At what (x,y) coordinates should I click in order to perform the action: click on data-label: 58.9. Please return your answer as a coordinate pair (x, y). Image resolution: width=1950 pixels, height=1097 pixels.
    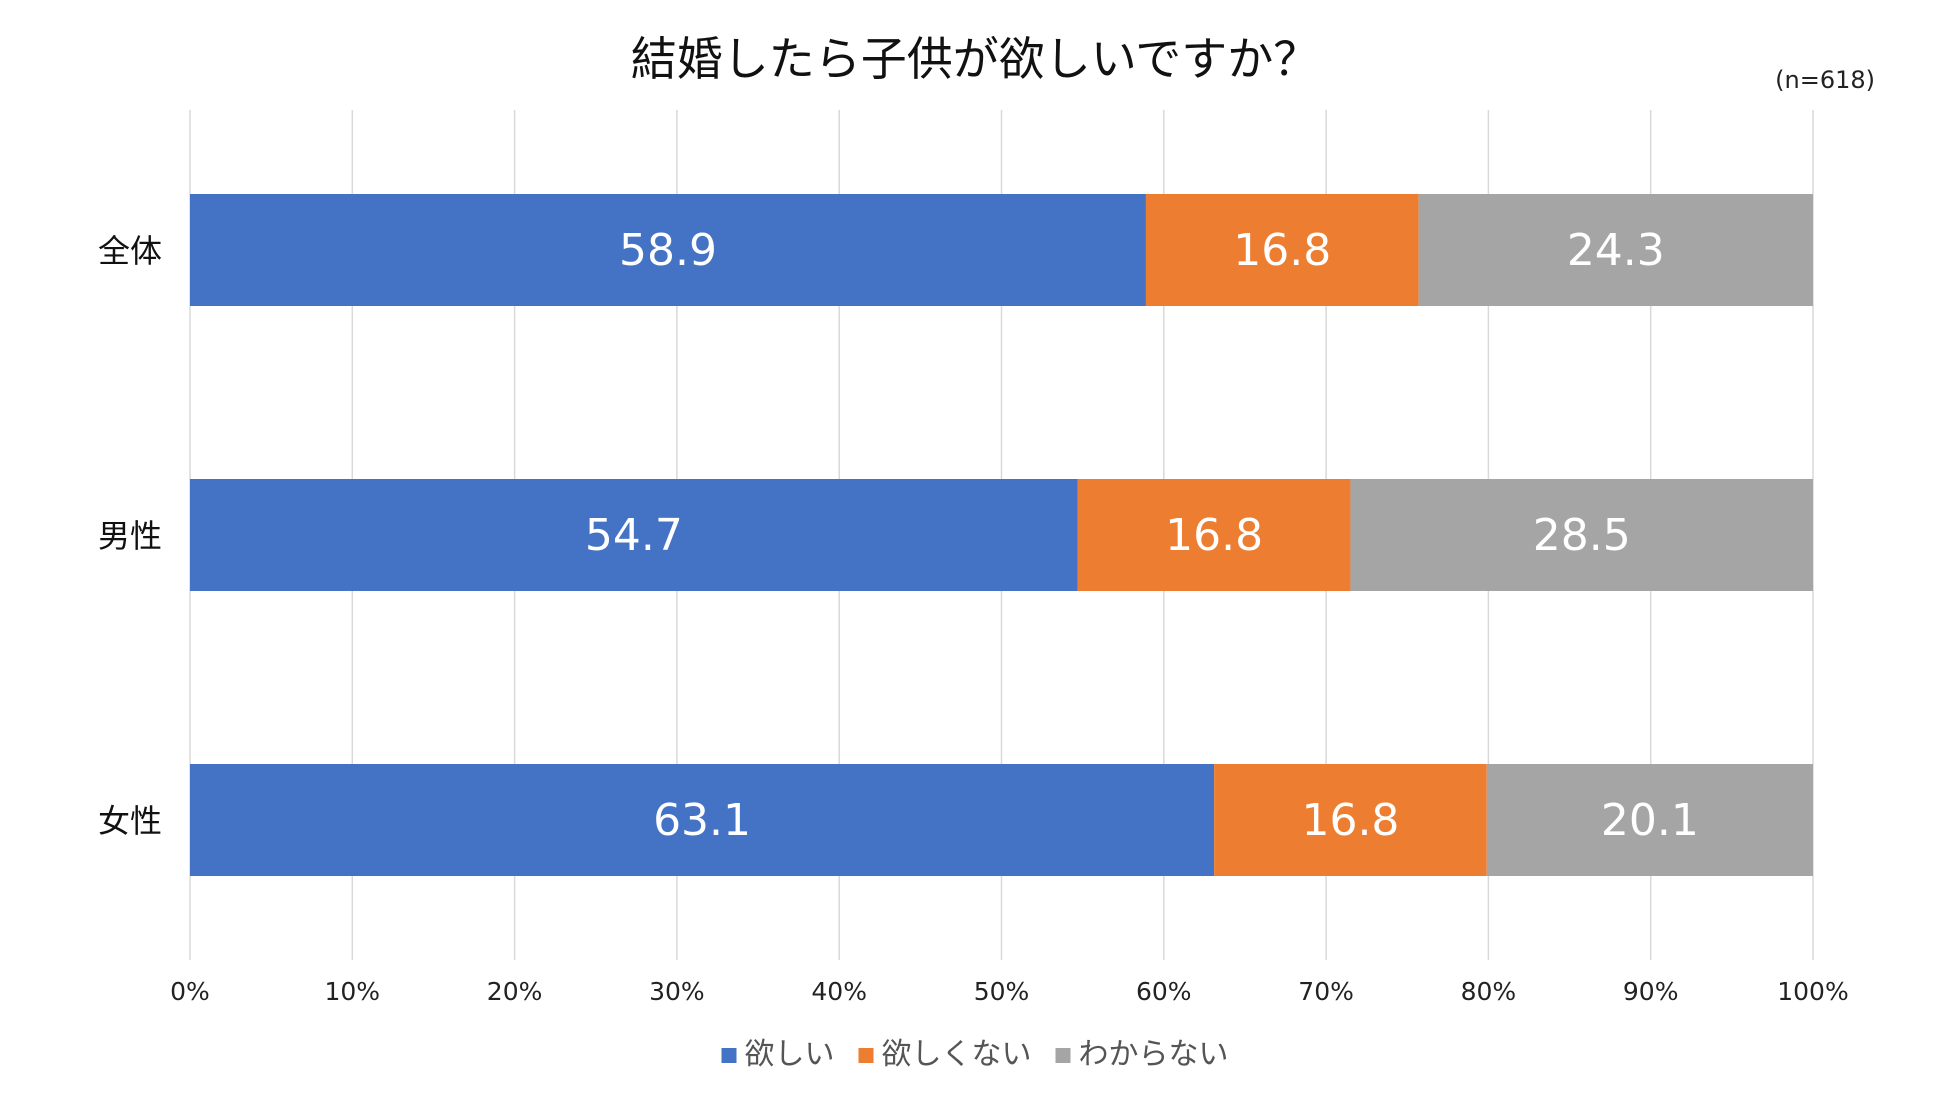
    Looking at the image, I should click on (668, 250).